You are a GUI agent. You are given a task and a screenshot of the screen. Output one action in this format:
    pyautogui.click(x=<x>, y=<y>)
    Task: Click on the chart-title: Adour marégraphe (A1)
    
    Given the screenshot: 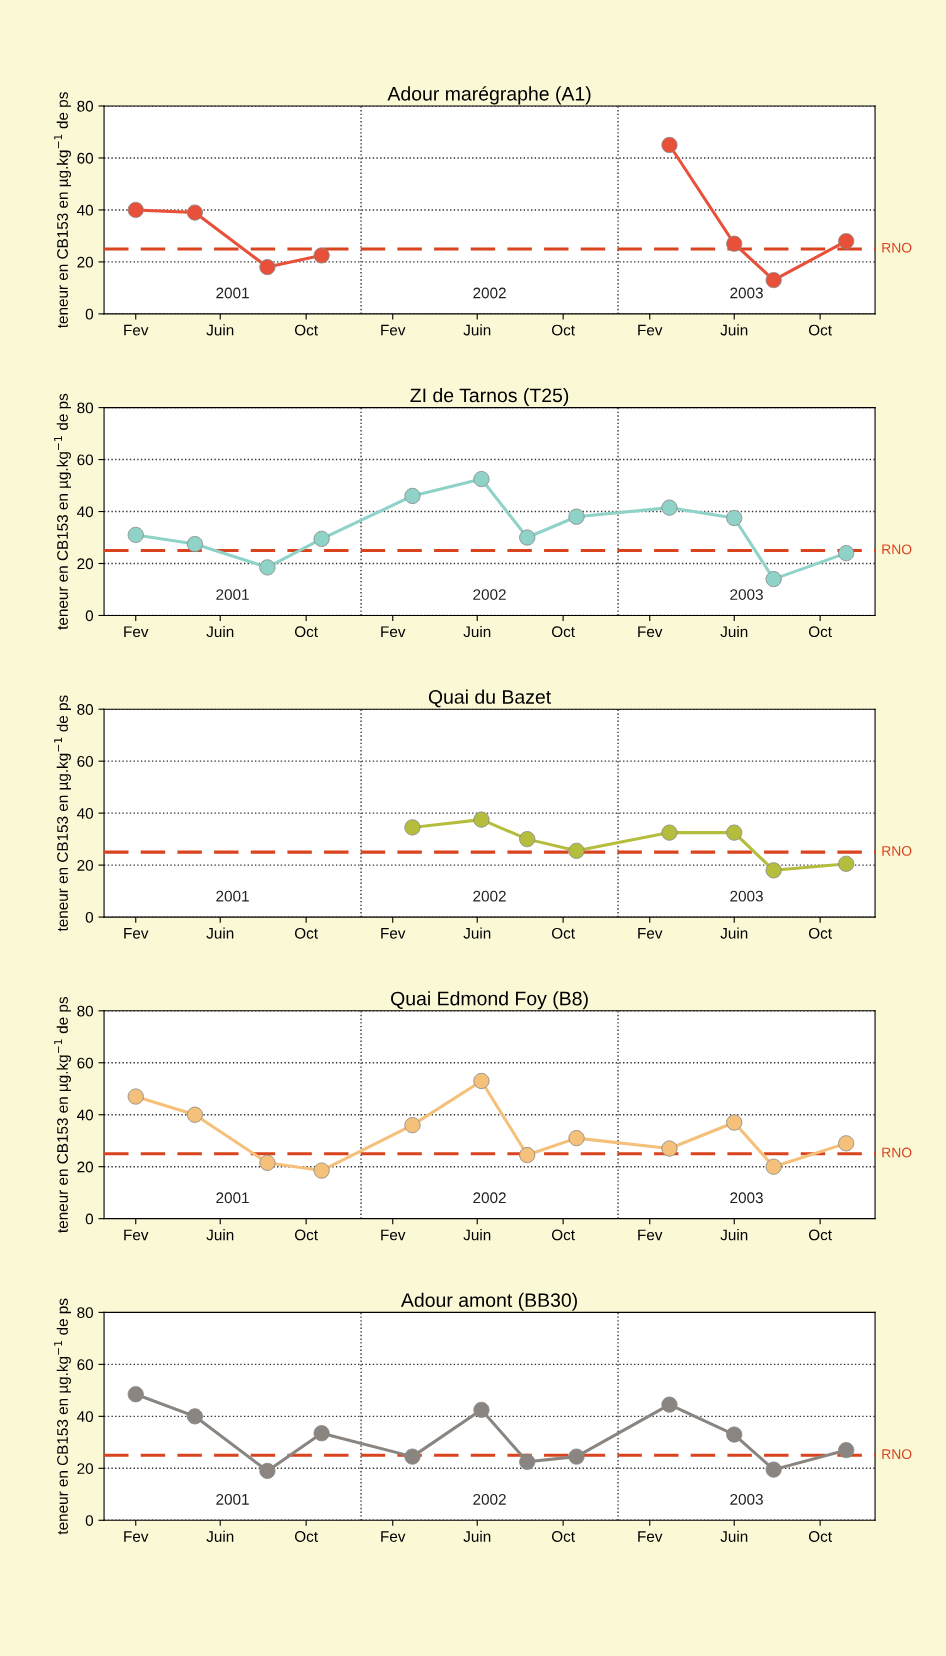 What is the action you would take?
    pyautogui.click(x=489, y=95)
    